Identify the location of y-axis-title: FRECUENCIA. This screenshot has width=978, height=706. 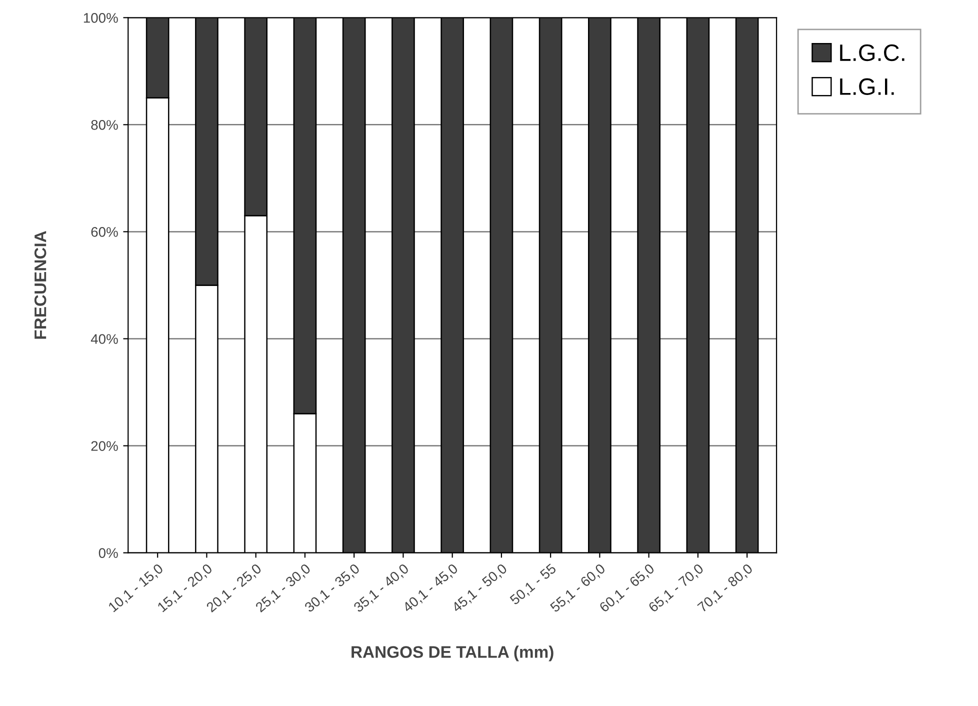
(40, 285).